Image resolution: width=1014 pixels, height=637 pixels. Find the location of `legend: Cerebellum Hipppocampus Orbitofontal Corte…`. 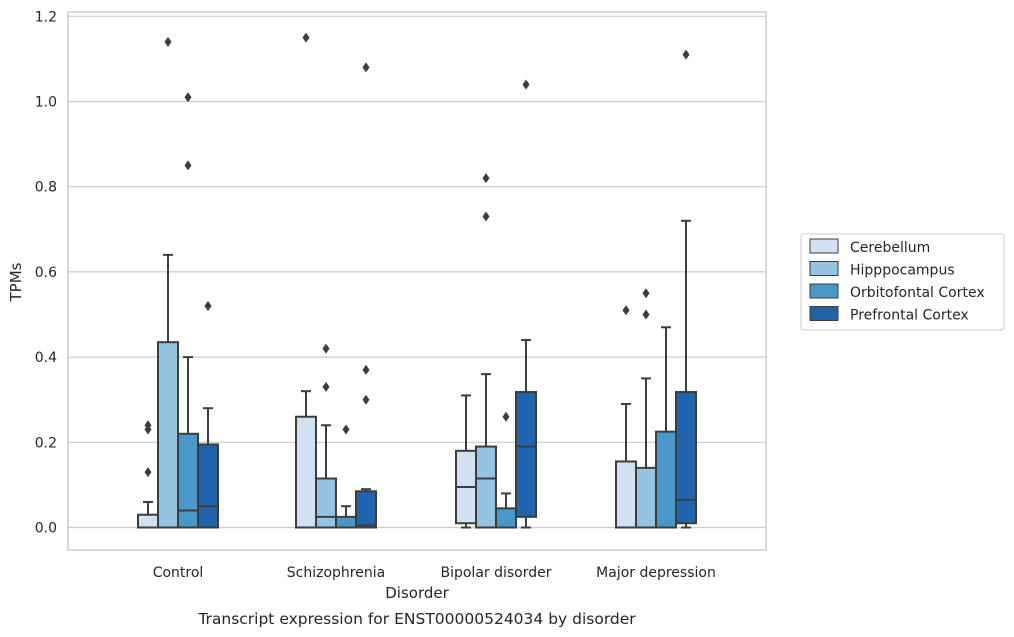

legend: Cerebellum Hipppocampus Orbitofontal Corte… is located at coordinates (902, 282).